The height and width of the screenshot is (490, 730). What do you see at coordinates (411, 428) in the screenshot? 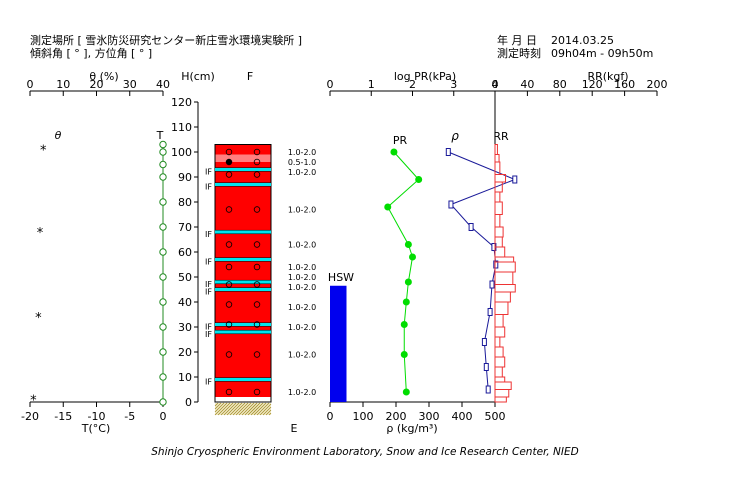
I see `density-axis-title: ρ (kg/m³)` at bounding box center [411, 428].